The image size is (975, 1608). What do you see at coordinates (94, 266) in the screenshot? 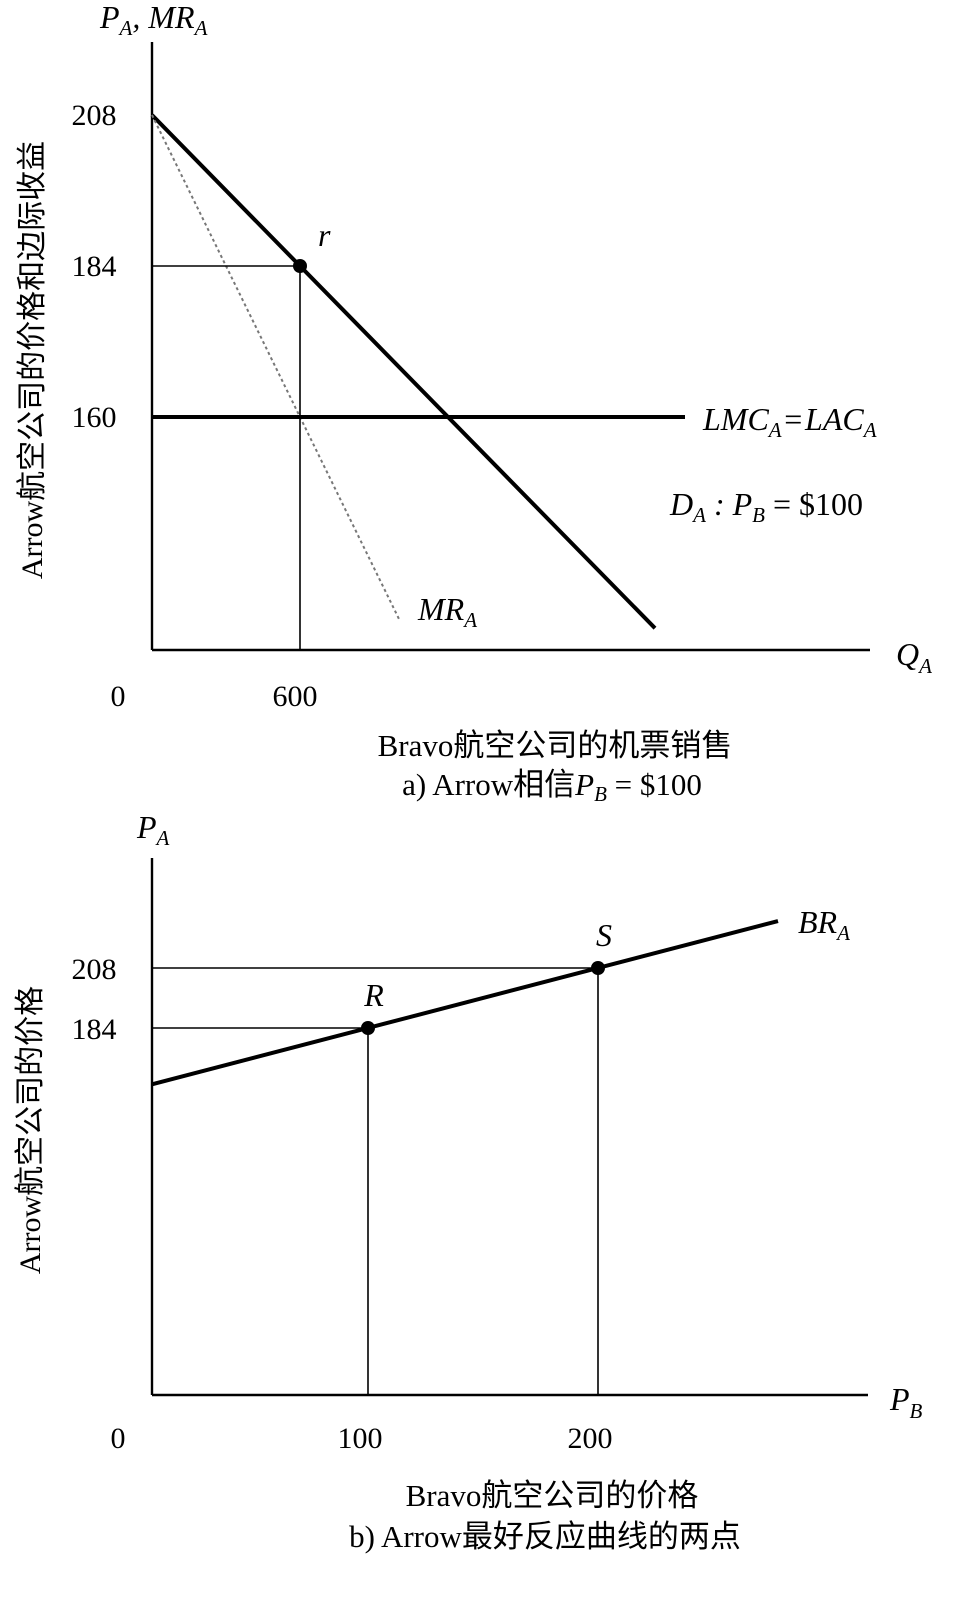
I see `panel-a-y-tick-184: 184` at bounding box center [94, 266].